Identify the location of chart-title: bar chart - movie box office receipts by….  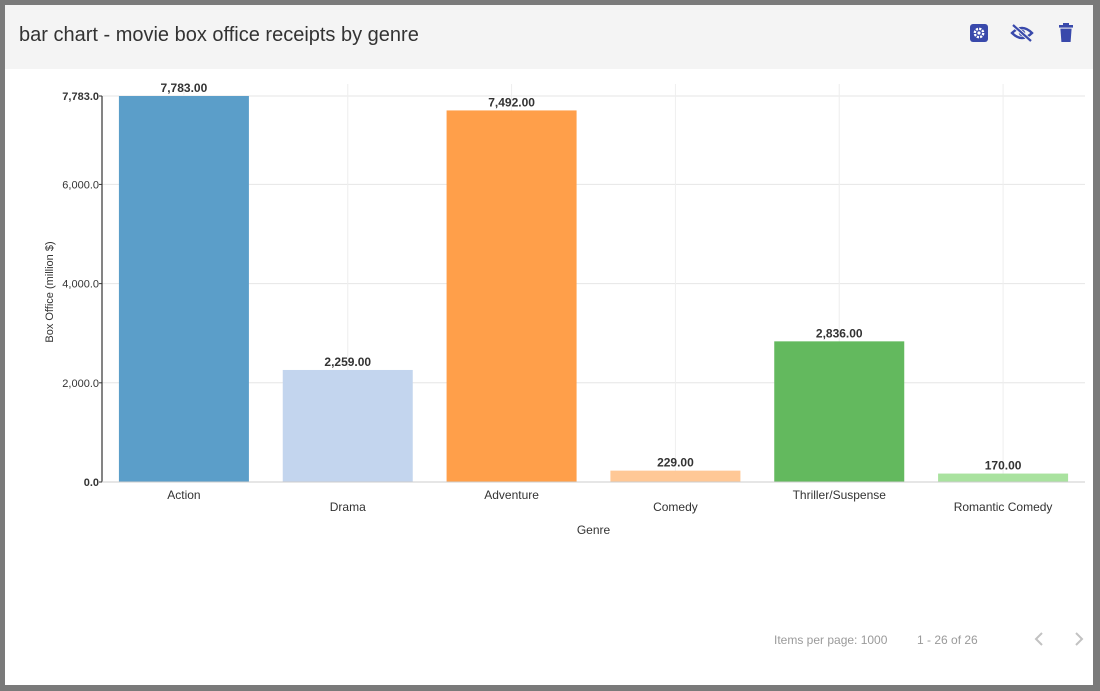
(219, 35).